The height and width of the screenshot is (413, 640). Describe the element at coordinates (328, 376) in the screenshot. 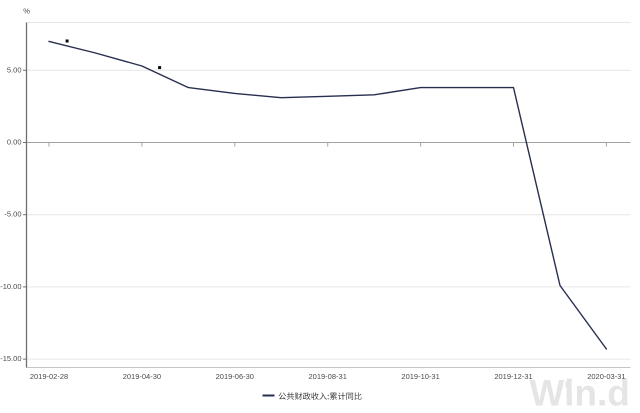

I see `svg-text: 2019-08-31` at that location.